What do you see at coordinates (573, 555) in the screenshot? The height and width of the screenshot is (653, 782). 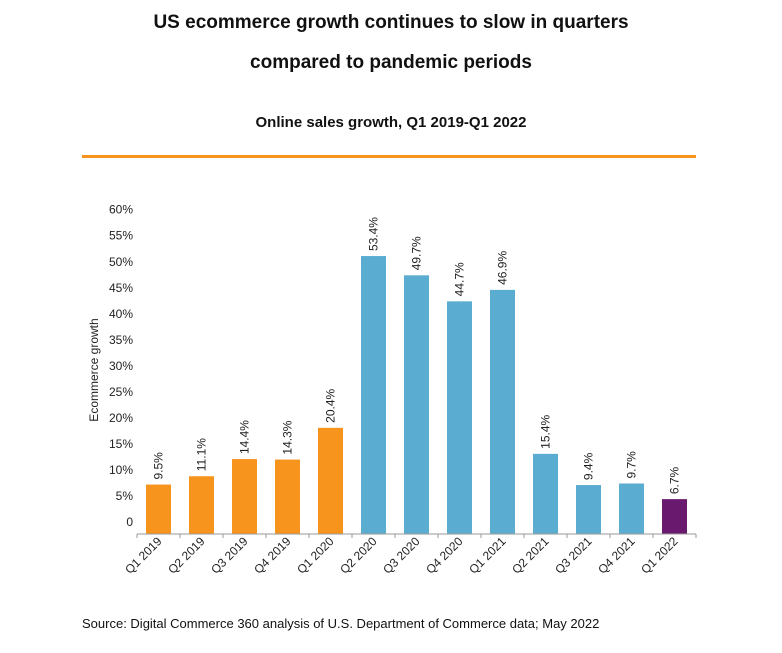 I see `x-tick-label: Q3 2021` at bounding box center [573, 555].